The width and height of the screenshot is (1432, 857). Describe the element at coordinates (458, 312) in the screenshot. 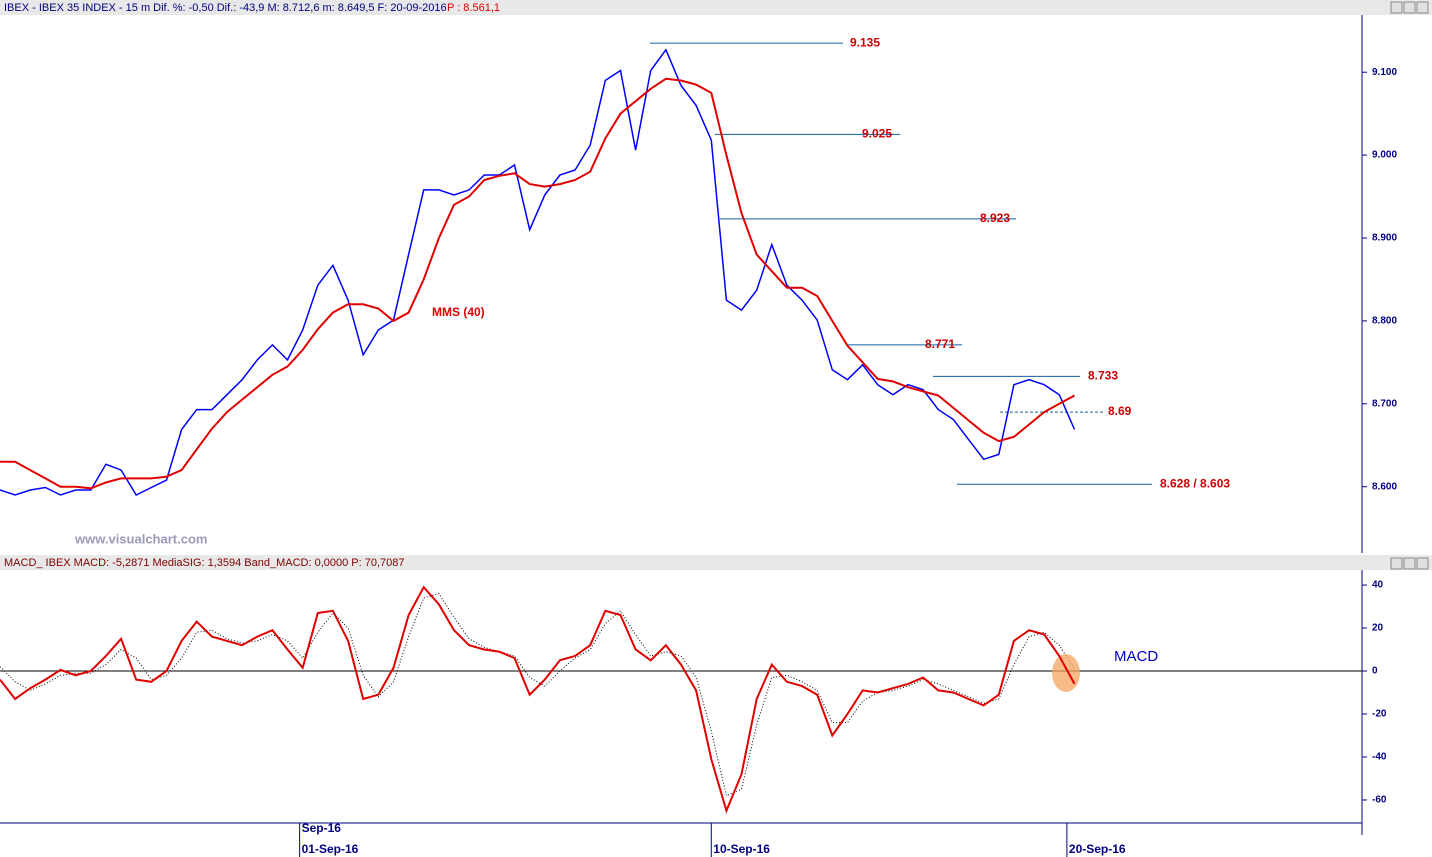

I see `series-label: MMS (40)` at that location.